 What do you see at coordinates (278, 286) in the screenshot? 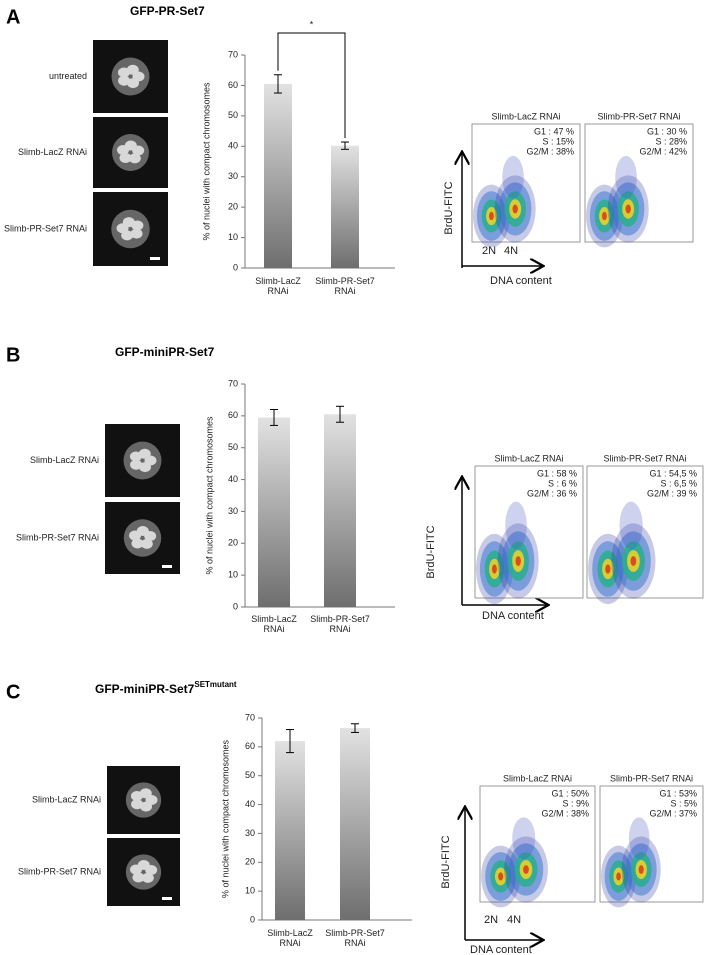
I see `x-tick-label: Slimb-LacZ RNAi` at bounding box center [278, 286].